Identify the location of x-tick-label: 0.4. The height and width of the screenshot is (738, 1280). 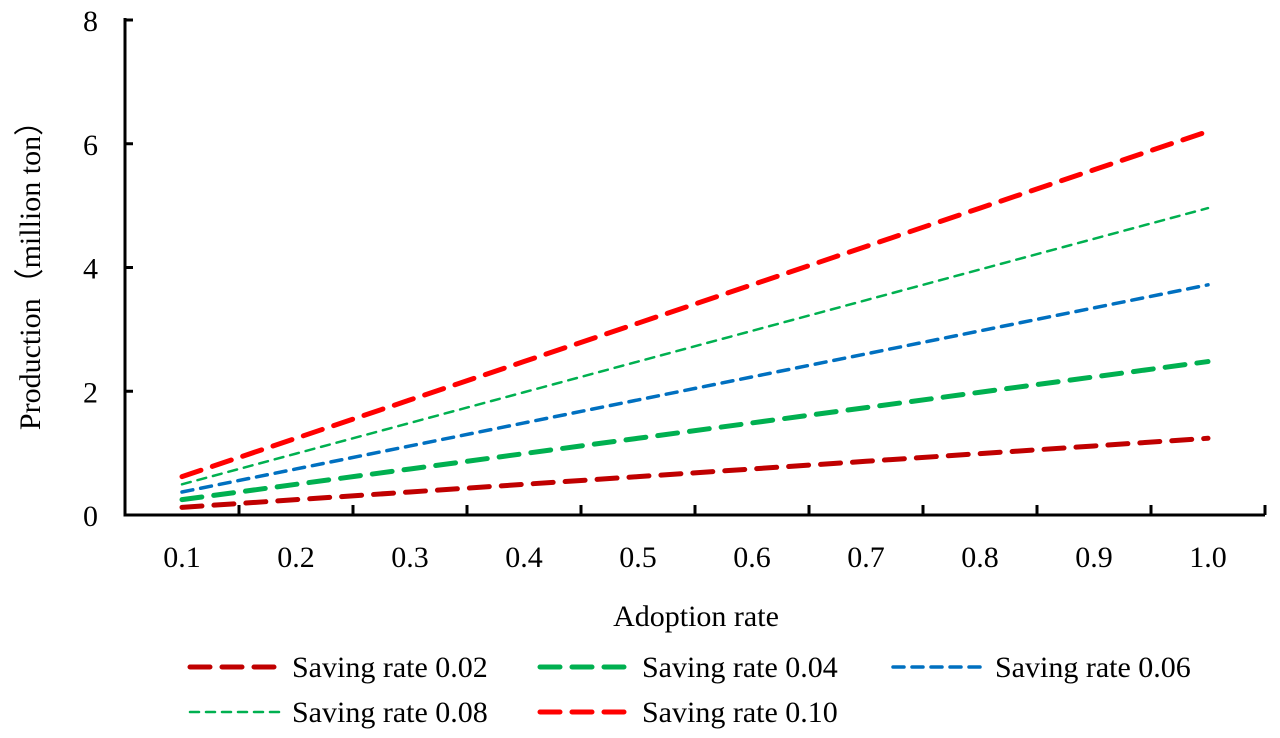
(524, 557).